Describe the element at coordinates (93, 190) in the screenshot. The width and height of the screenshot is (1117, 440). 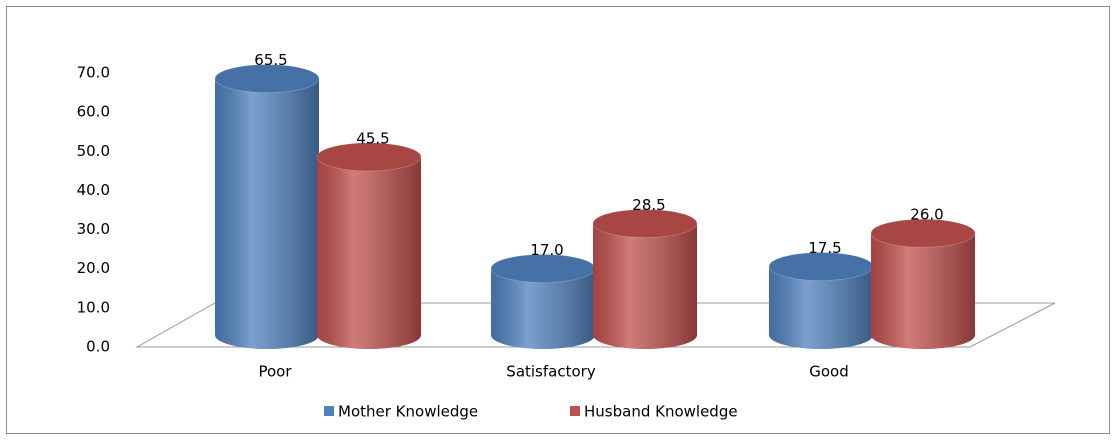
I see `y-tick-label: 40.0` at that location.